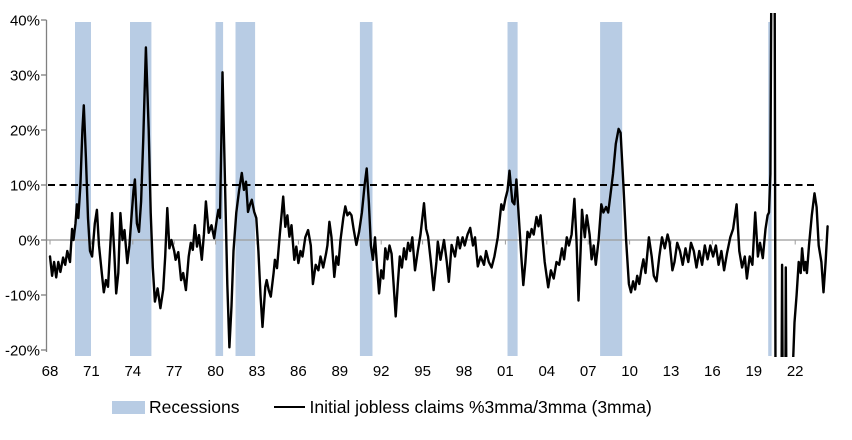 The height and width of the screenshot is (440, 852). I want to click on legend-item-recessions: Recessions, so click(175, 407).